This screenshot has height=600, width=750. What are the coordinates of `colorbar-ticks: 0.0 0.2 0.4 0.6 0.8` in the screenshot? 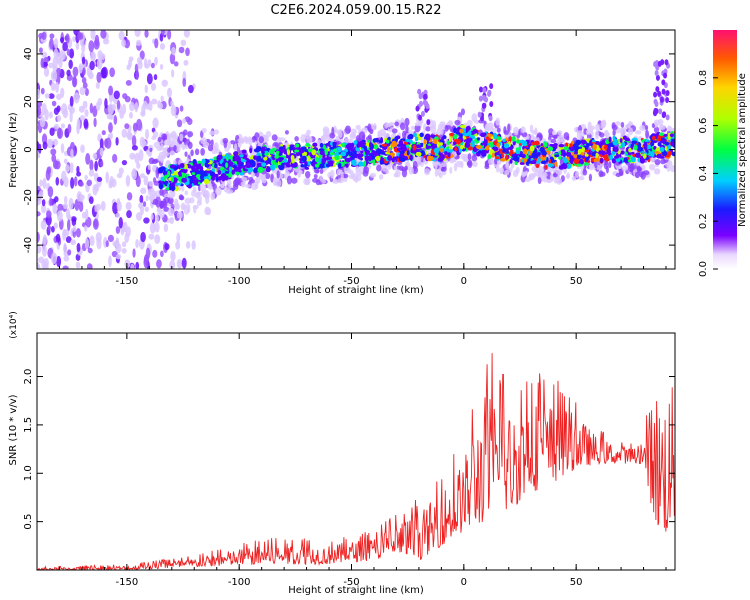 It's located at (708, 173).